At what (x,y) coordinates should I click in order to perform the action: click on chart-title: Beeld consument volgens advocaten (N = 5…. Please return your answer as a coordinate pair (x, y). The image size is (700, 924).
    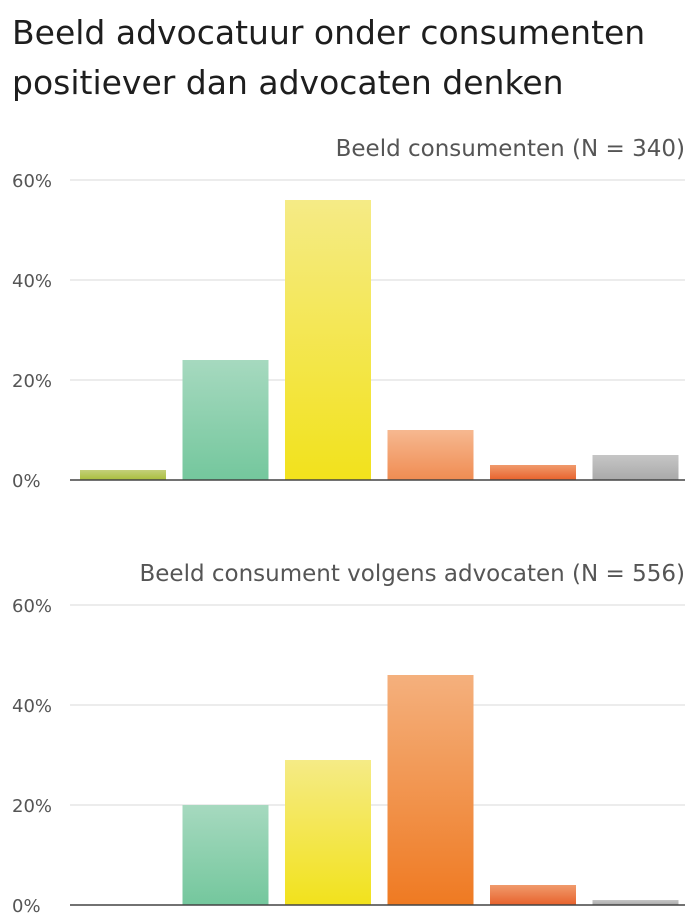
    Looking at the image, I should click on (412, 574).